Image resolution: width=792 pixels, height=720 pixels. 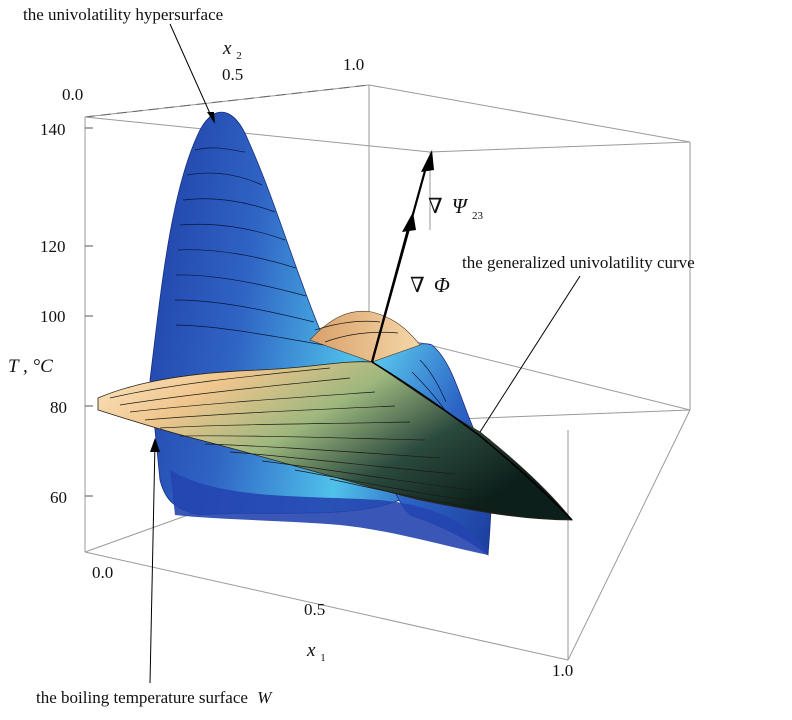 What do you see at coordinates (442, 285) in the screenshot?
I see `grad-phi-symbol: Φ` at bounding box center [442, 285].